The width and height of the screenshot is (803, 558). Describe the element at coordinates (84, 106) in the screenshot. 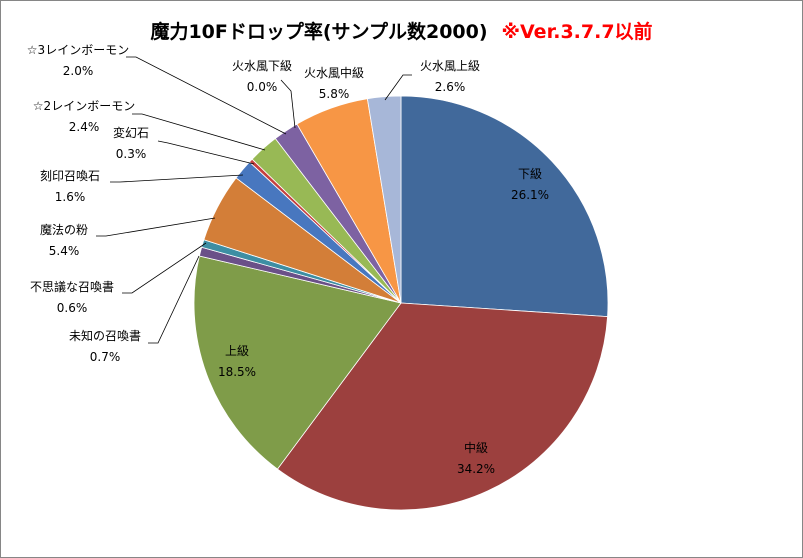

I see `slice-9-label: ☆2レインボーモン` at that location.